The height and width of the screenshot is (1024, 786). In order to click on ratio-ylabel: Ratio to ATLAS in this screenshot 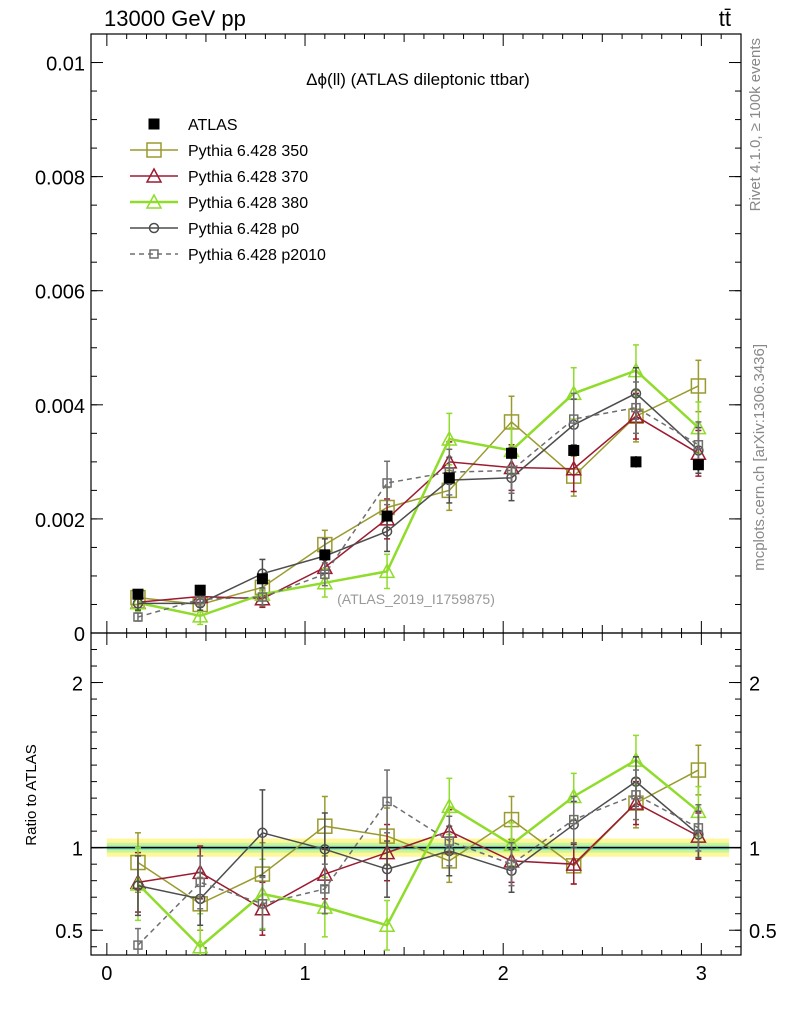, I will do `click(31, 794)`.